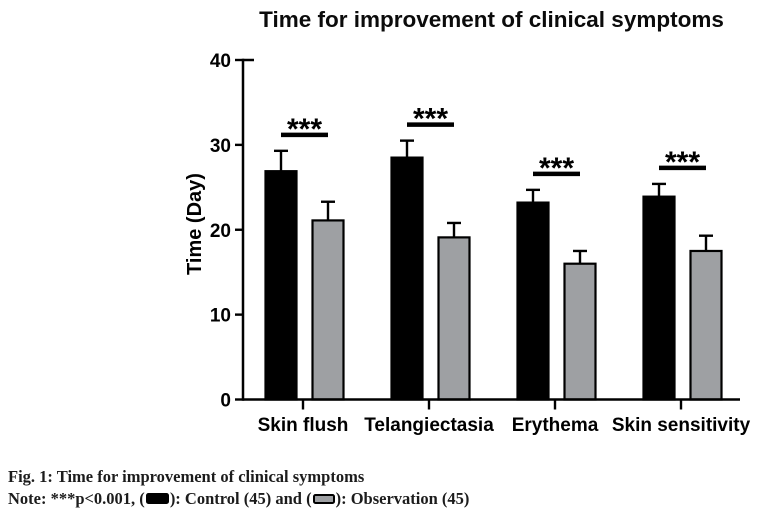 The height and width of the screenshot is (520, 757). I want to click on y-tick-label: 30, so click(220, 146).